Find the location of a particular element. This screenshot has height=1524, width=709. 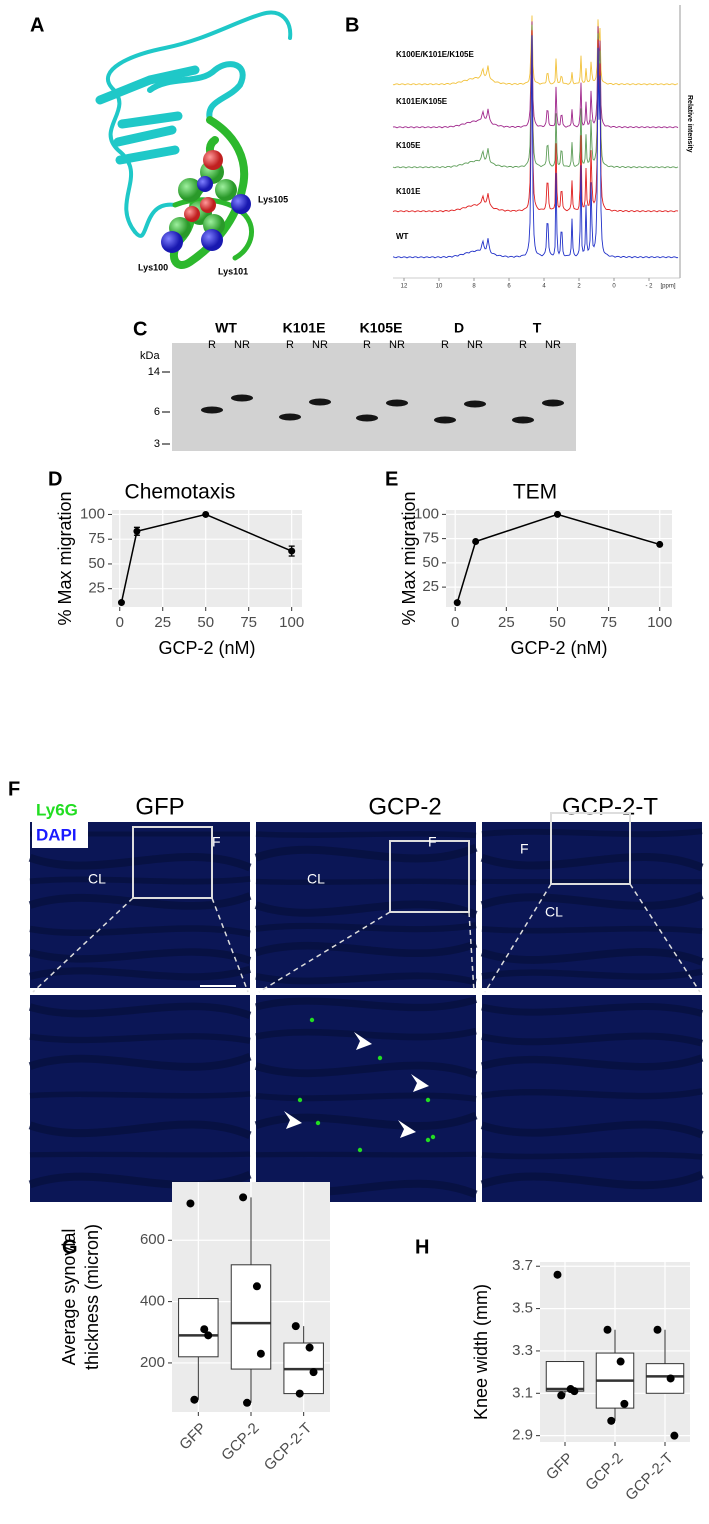

ppm-tick-label: 0 is located at coordinates (614, 287).